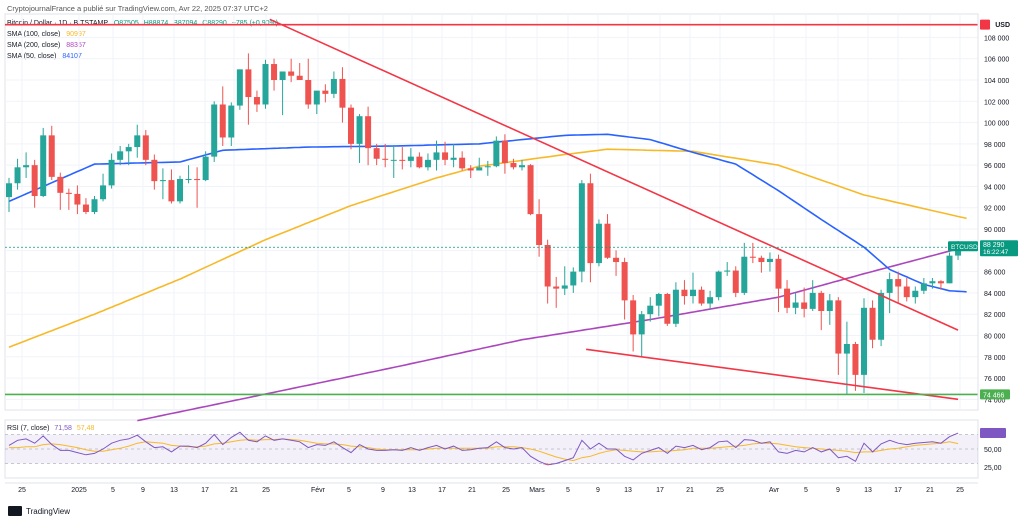  I want to click on high-value: H88874, so click(156, 23).